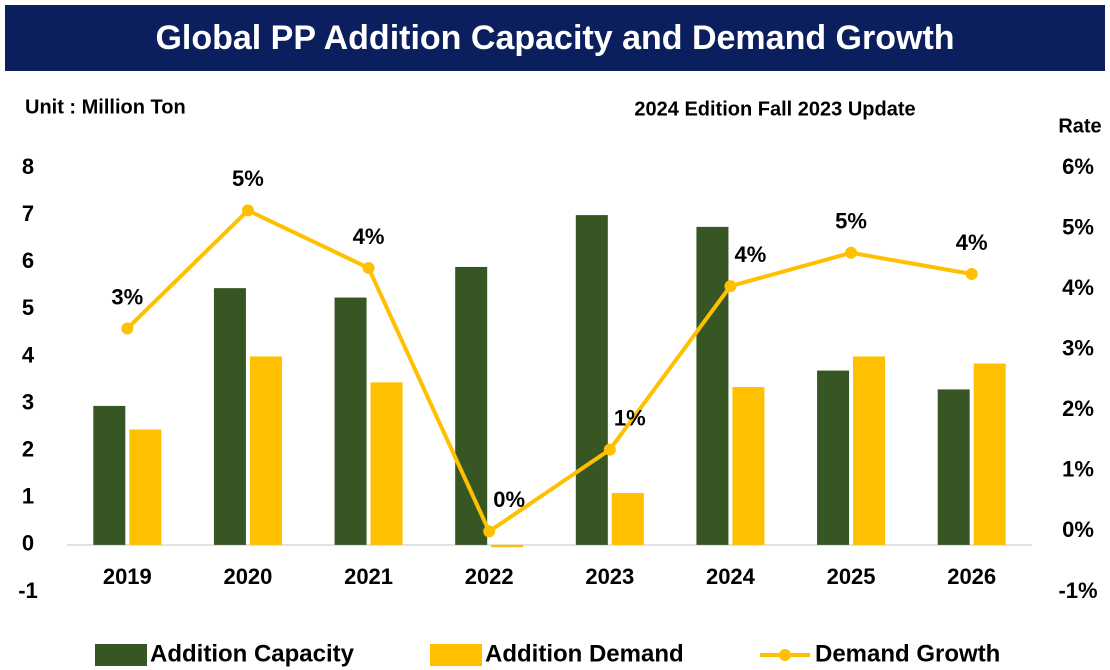  I want to click on y-tick-label: 1, so click(28, 496).